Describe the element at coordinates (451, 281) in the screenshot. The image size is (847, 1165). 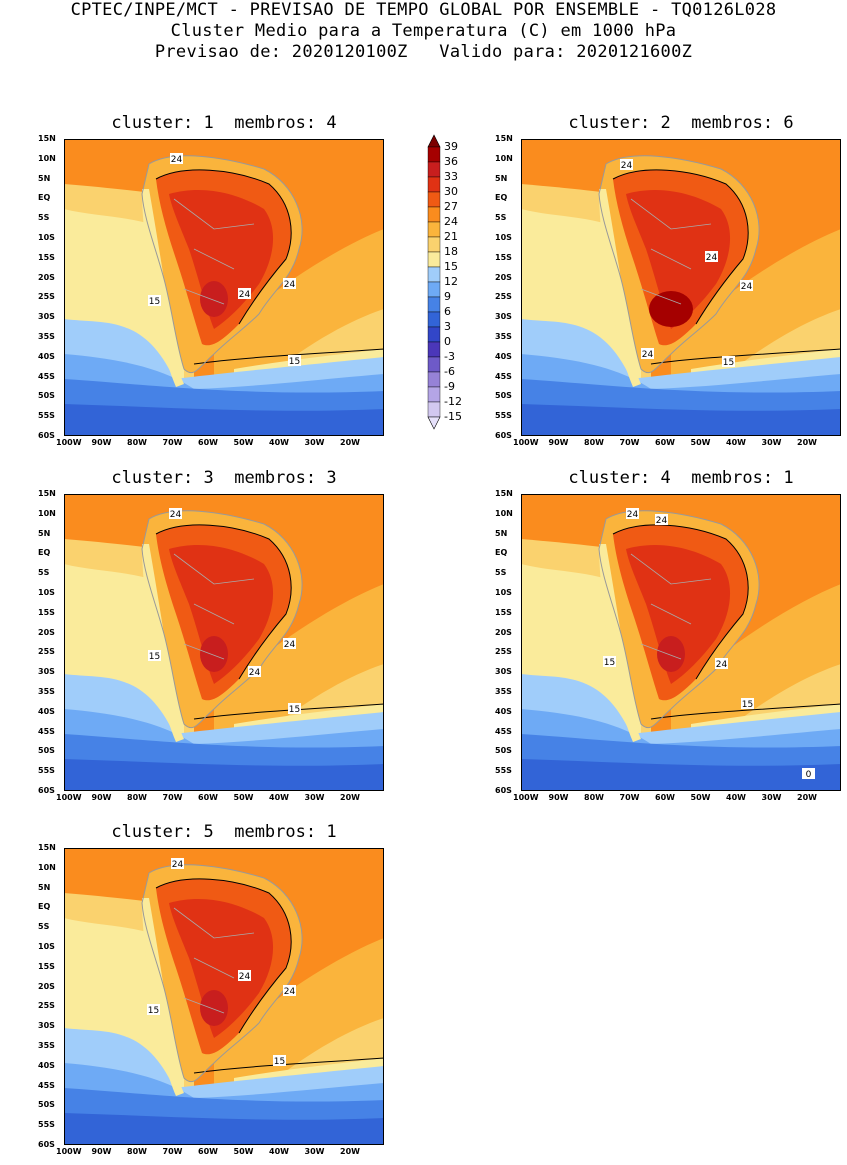
I see `colorbar-level-label: 12` at that location.